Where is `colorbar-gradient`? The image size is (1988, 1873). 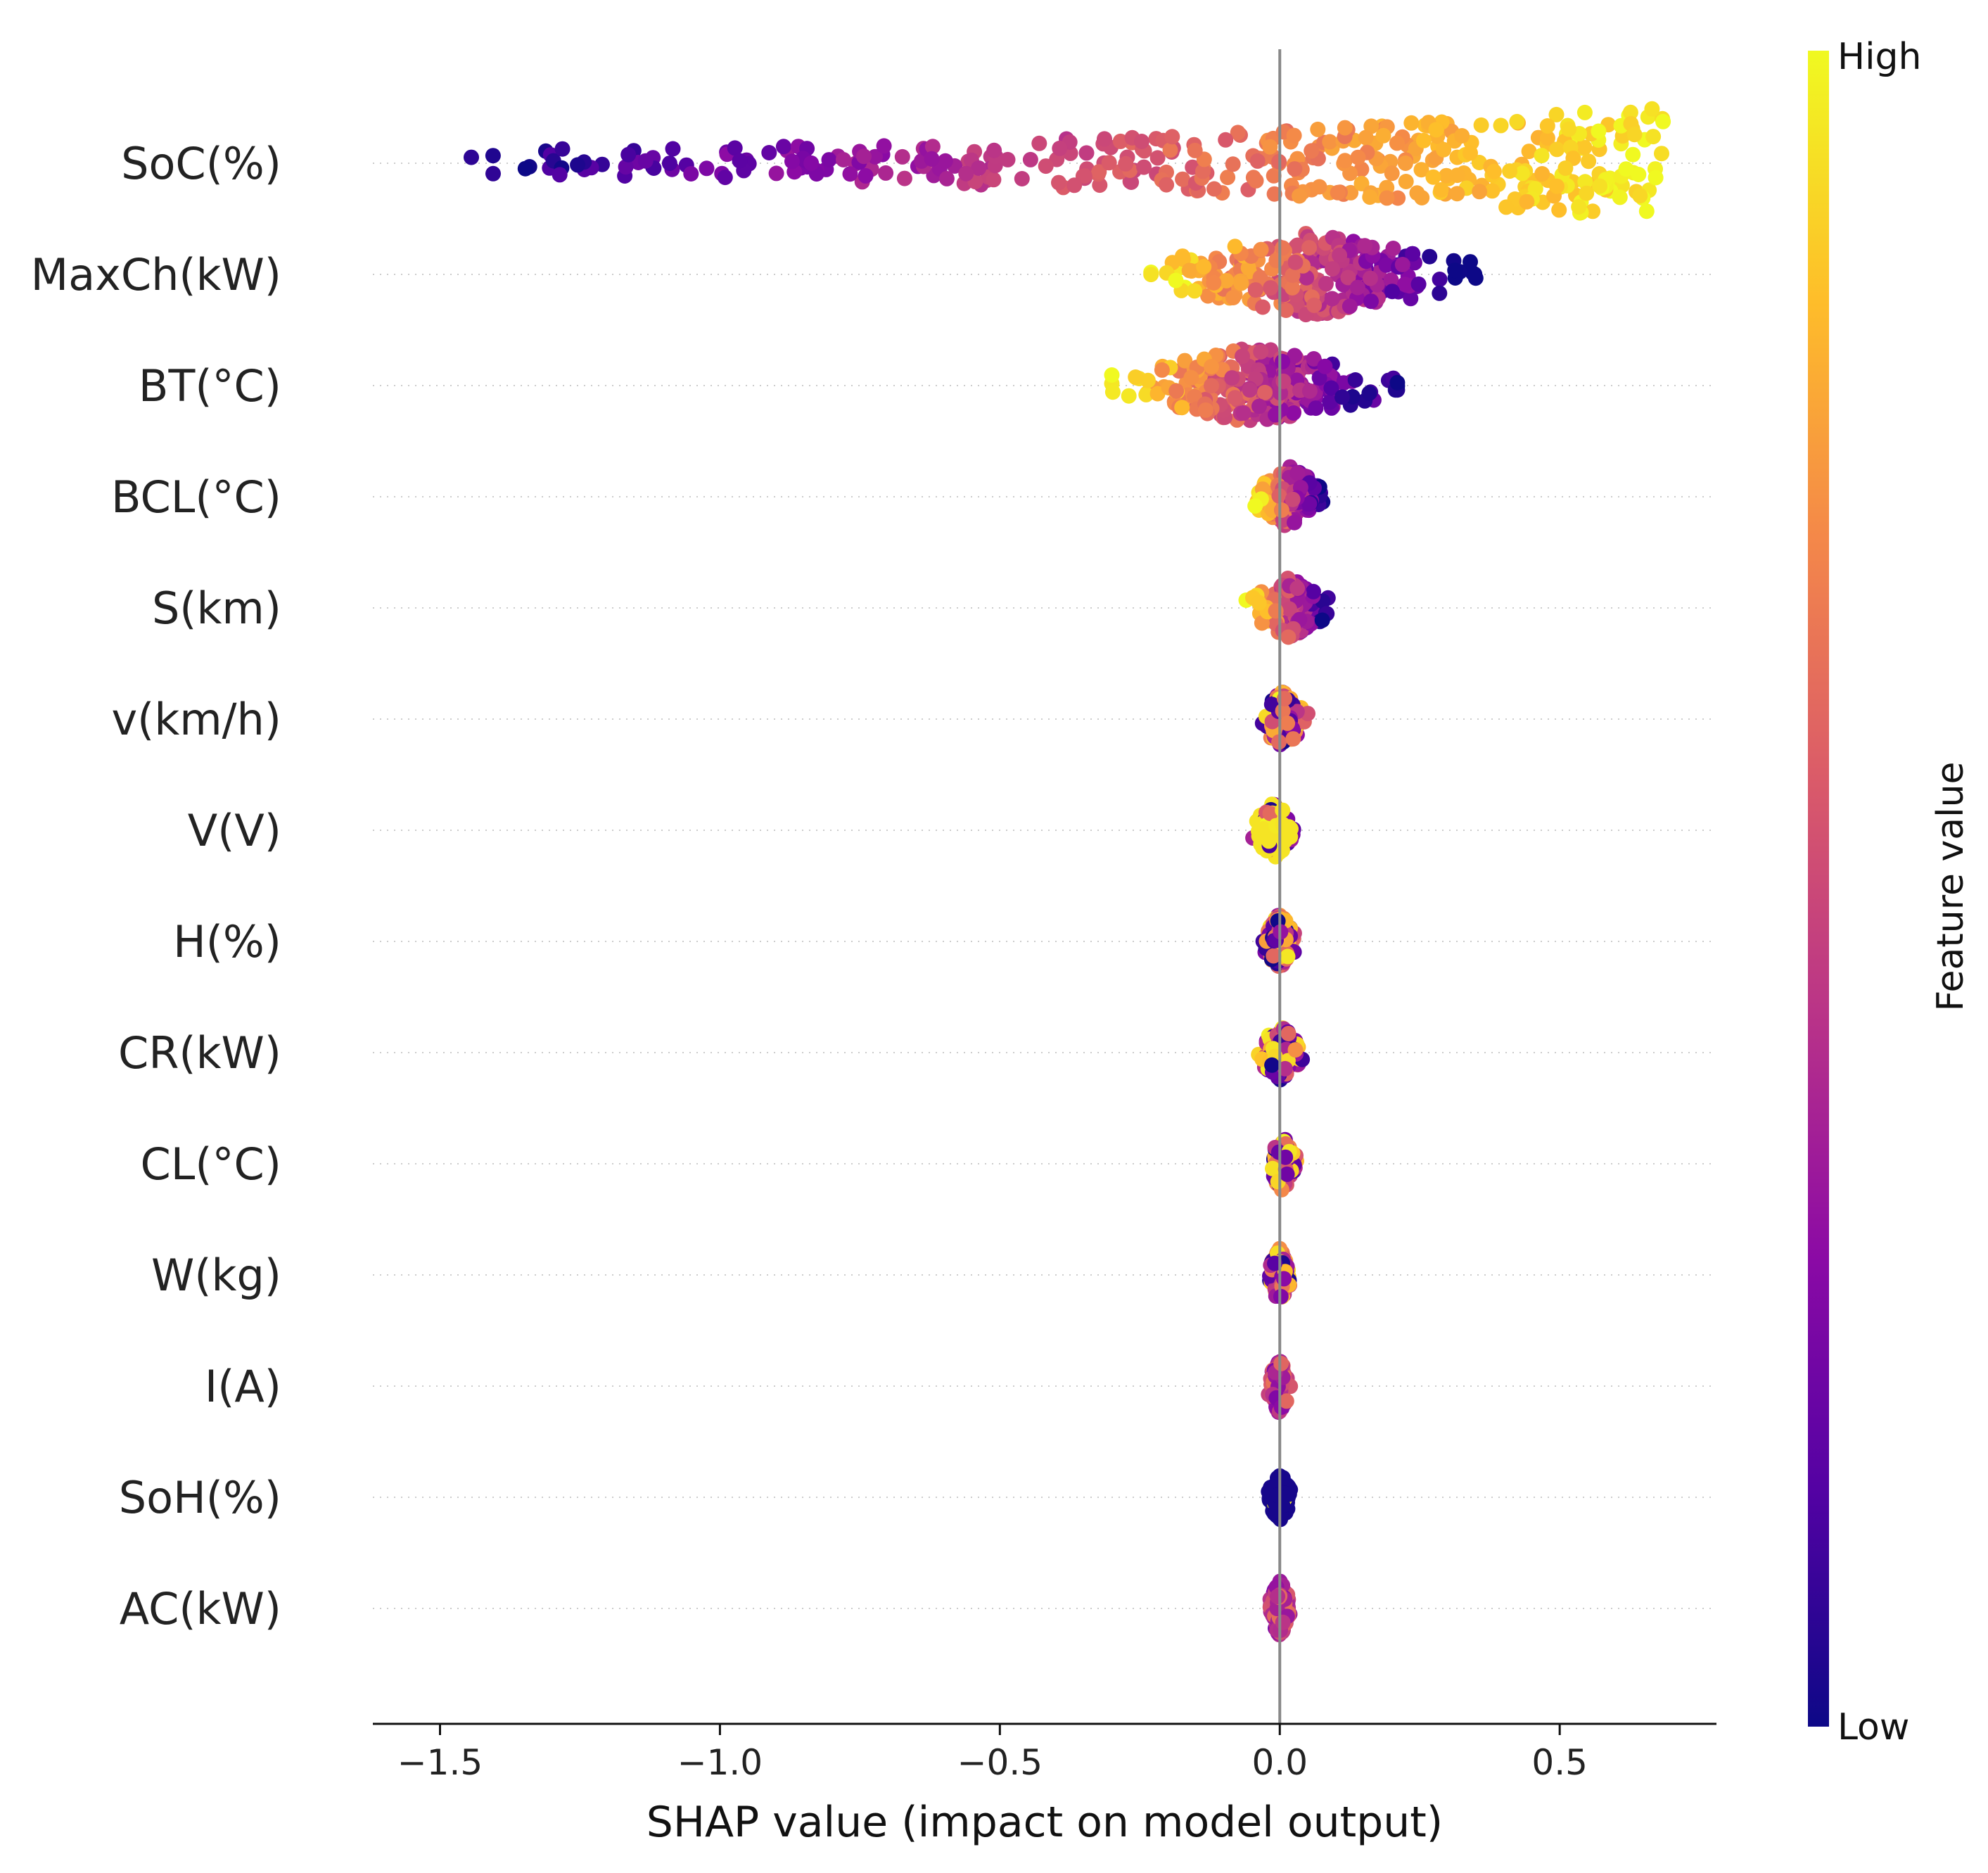 colorbar-gradient is located at coordinates (1819, 889).